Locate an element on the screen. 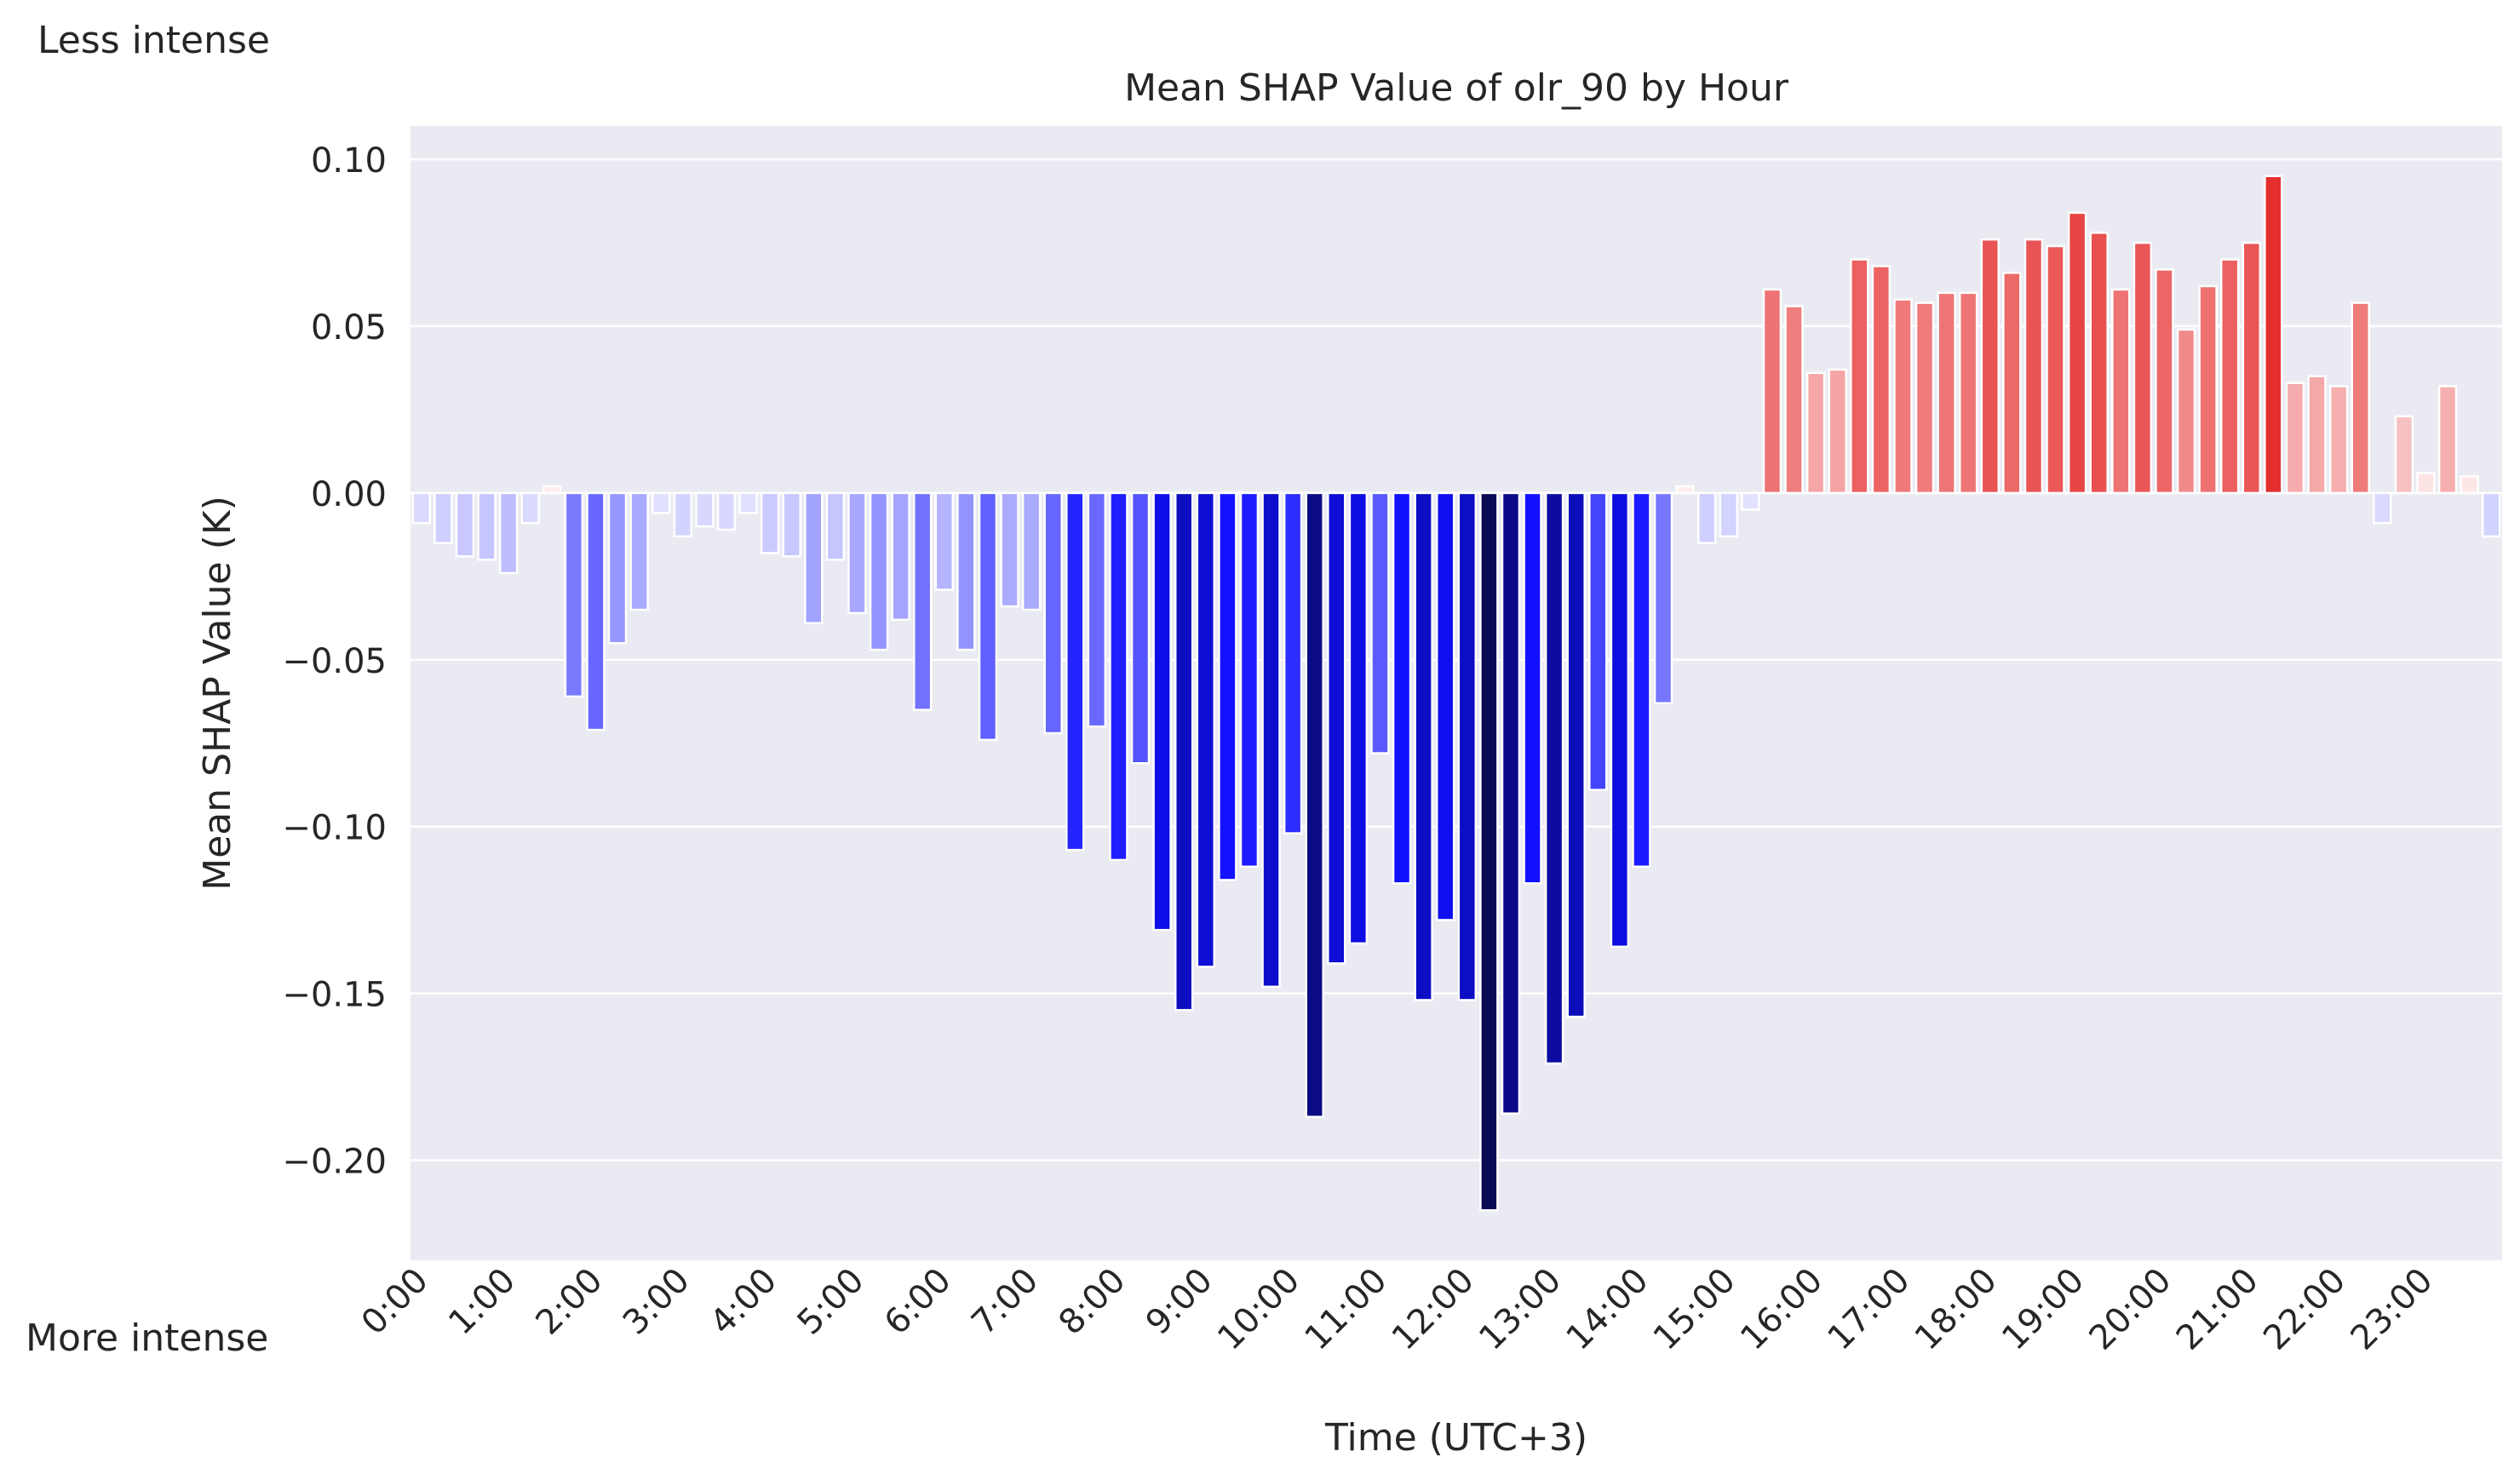 This screenshot has height=1480, width=2520. x-tick-label: 19:00 is located at coordinates (2044, 1309).